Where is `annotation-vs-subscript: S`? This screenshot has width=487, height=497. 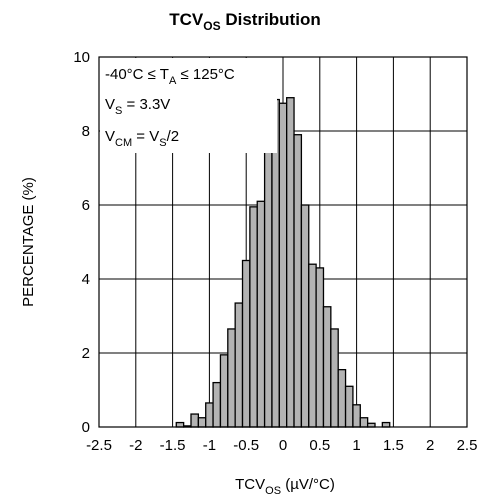
annotation-vs-subscript: S is located at coordinates (118, 111).